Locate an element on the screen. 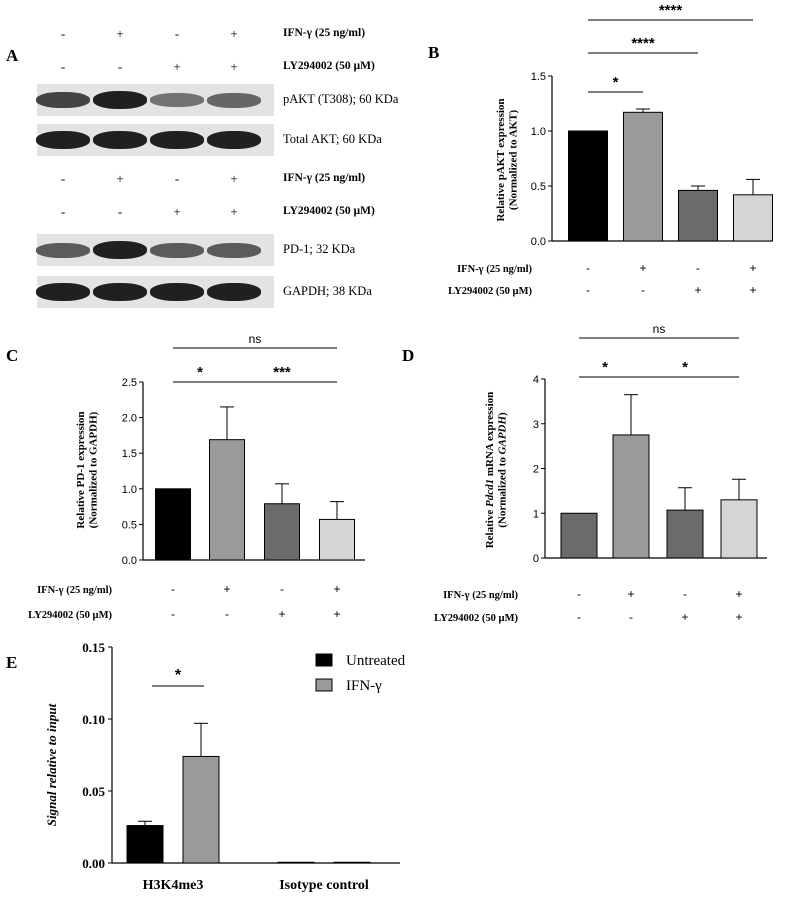 This screenshot has height=897, width=791. x-tick-label: H3K4me3 is located at coordinates (173, 885).